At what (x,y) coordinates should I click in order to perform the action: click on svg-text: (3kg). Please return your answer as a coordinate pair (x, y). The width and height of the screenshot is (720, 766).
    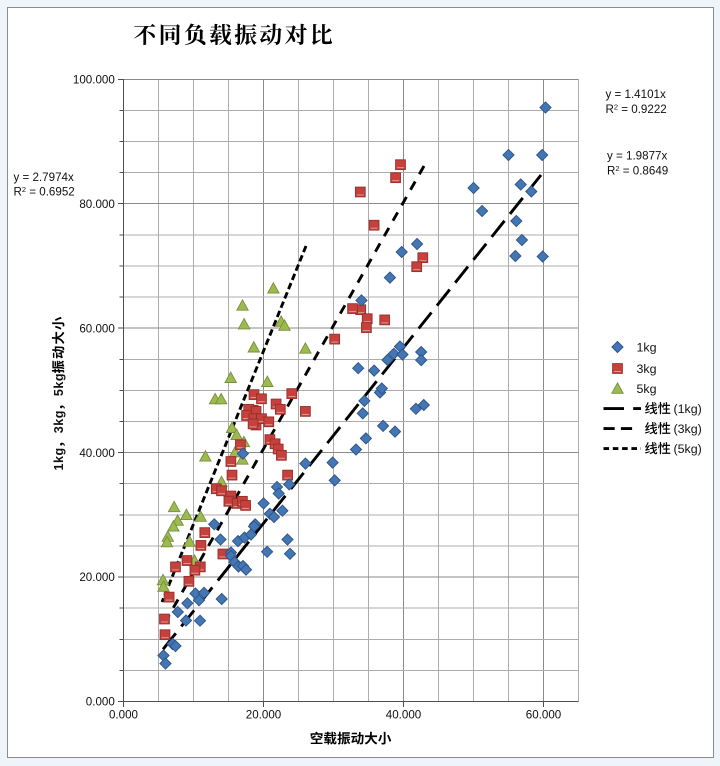
    Looking at the image, I should click on (688, 429).